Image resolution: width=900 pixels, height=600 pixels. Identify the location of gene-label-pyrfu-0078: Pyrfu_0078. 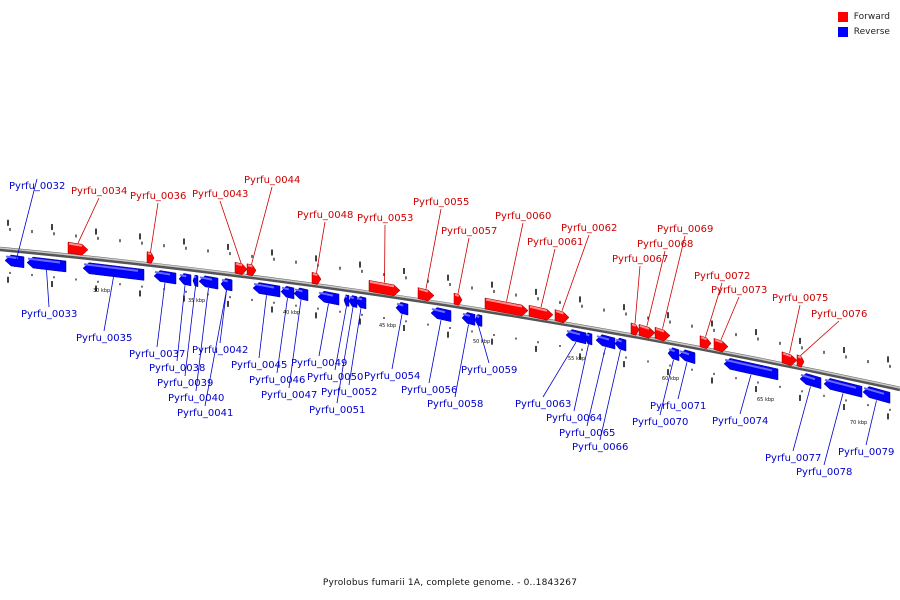
(824, 472).